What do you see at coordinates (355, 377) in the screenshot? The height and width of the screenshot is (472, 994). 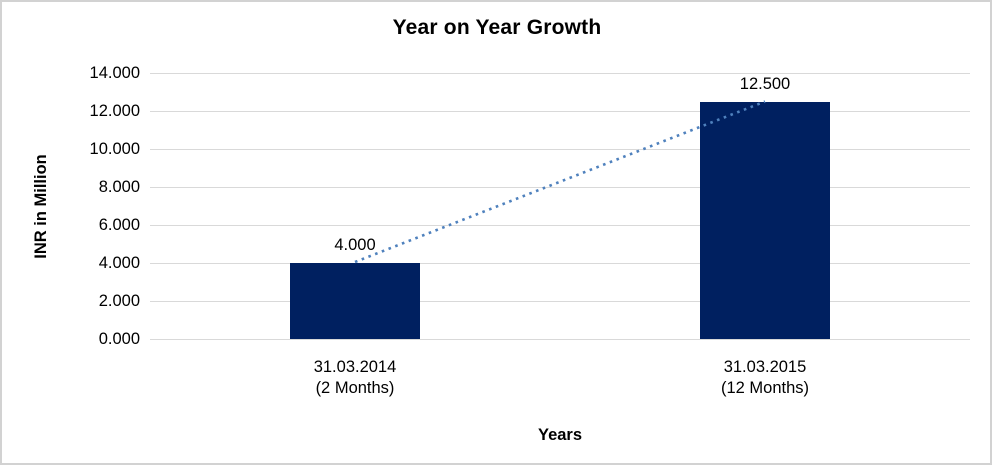 I see `x-category-label: 31.03.2014 (2 Months)` at bounding box center [355, 377].